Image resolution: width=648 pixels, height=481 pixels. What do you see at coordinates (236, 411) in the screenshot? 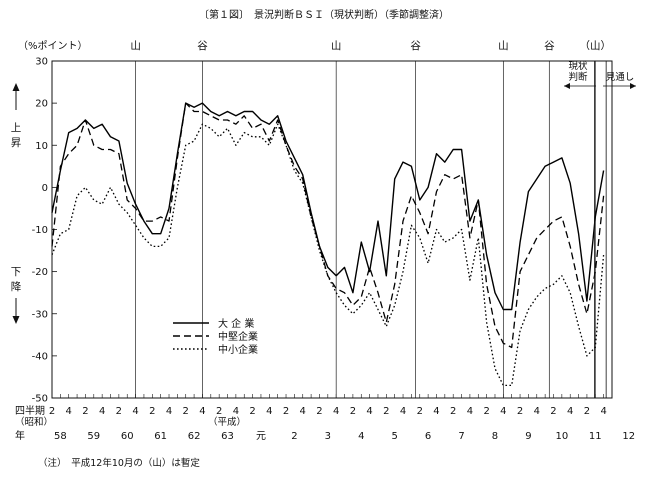
I see `x-quarter-label-11: 4` at bounding box center [236, 411].